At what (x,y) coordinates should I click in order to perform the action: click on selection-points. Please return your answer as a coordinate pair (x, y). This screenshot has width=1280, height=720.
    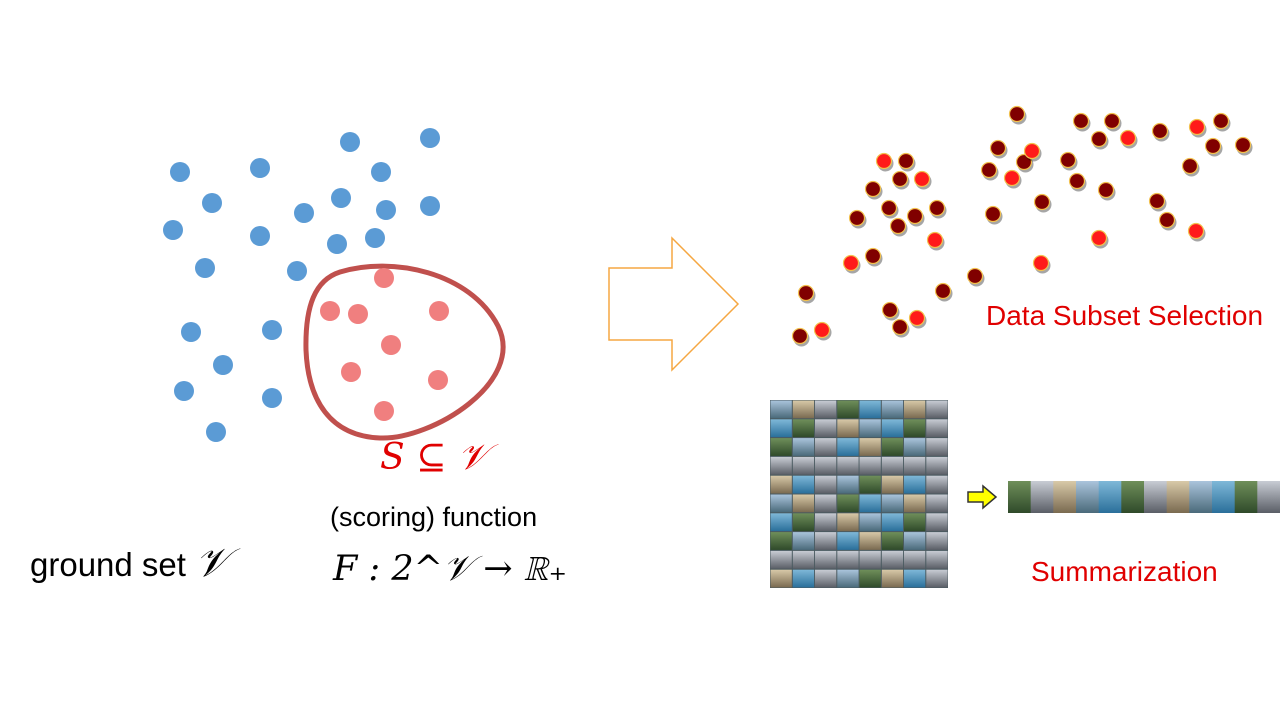
    Looking at the image, I should click on (1022, 226).